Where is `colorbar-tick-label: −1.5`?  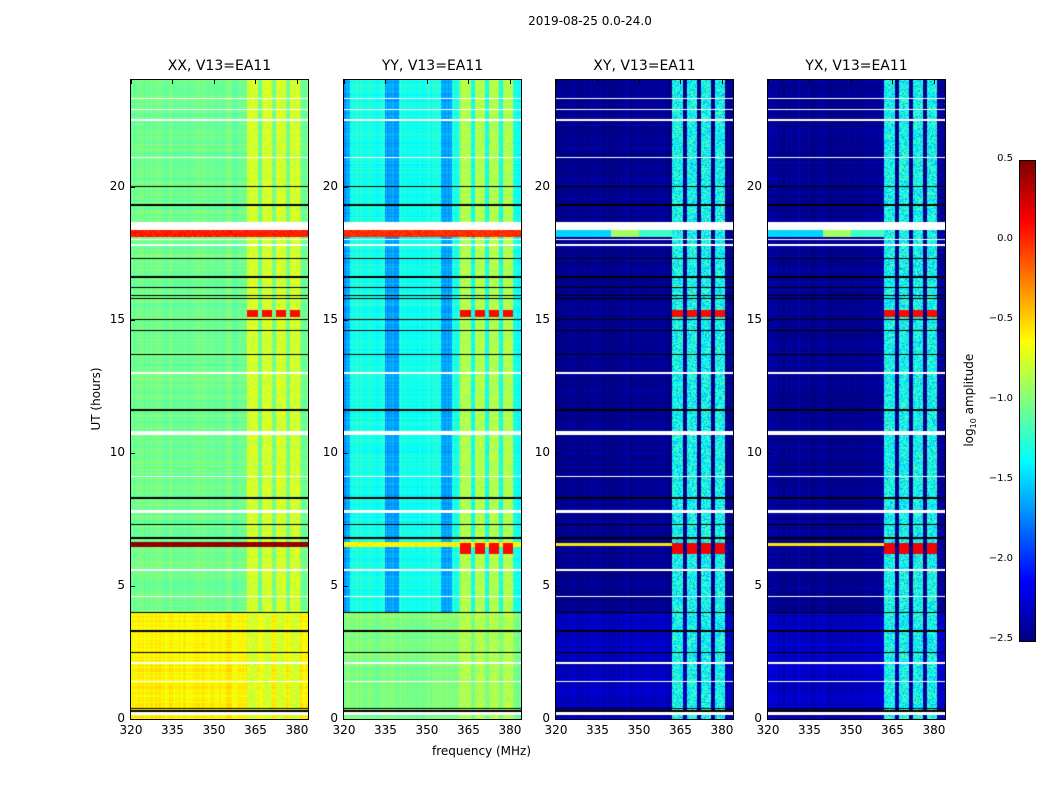
colorbar-tick-label: −1.5 is located at coordinates (1000, 478).